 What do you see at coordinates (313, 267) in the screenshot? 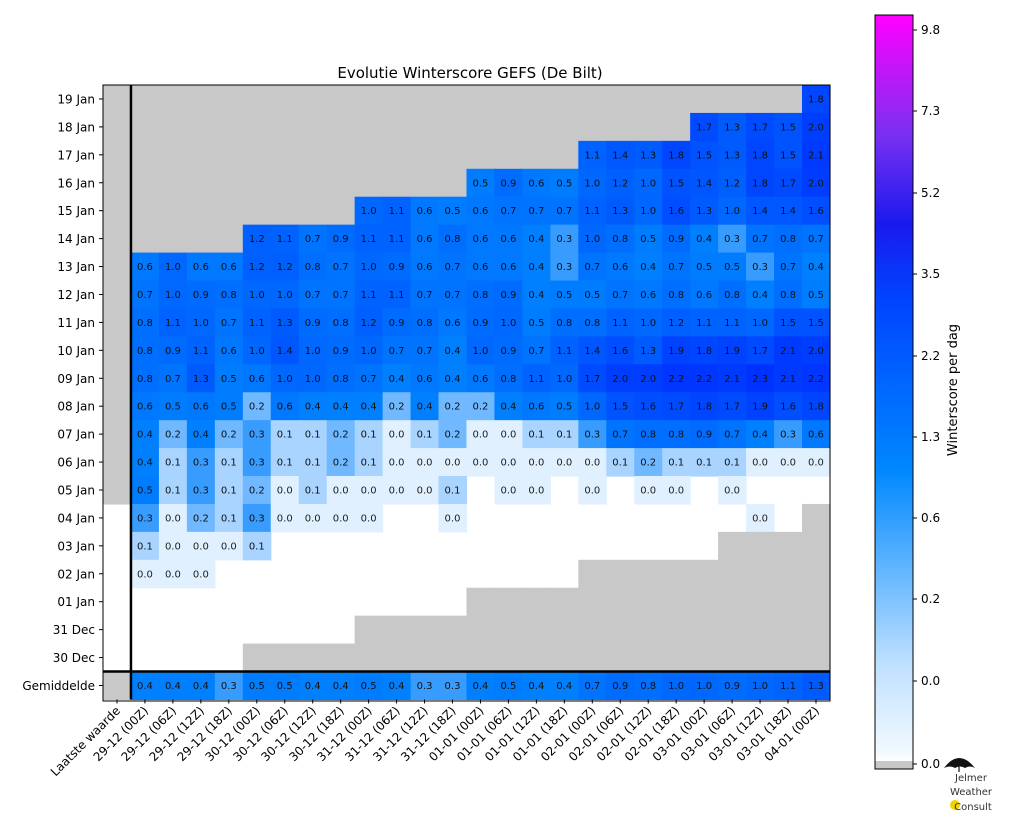
I see `cell-r6-c7` at bounding box center [313, 267].